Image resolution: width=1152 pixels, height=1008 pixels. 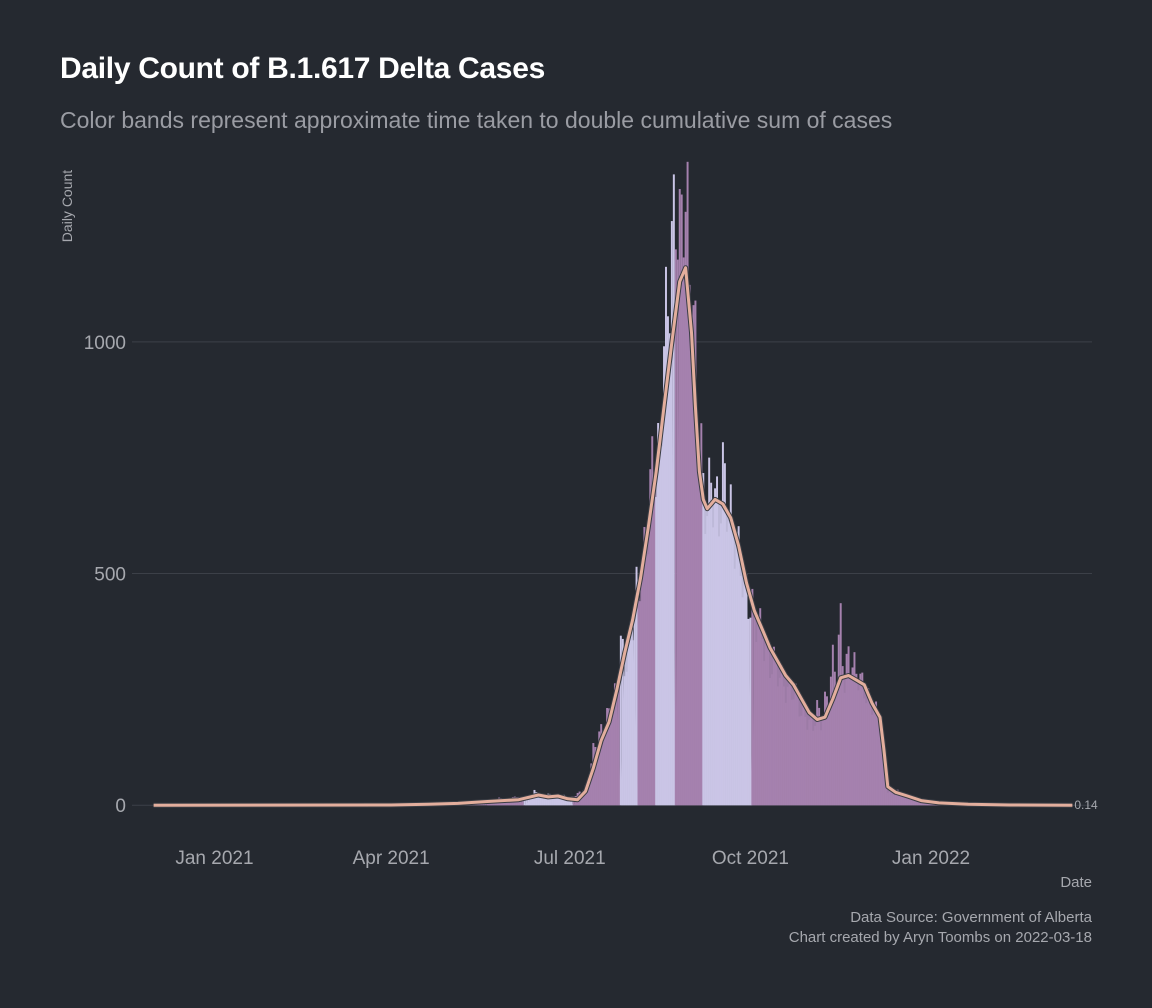 I want to click on x-tick-label: Jan 2022, so click(x=931, y=858).